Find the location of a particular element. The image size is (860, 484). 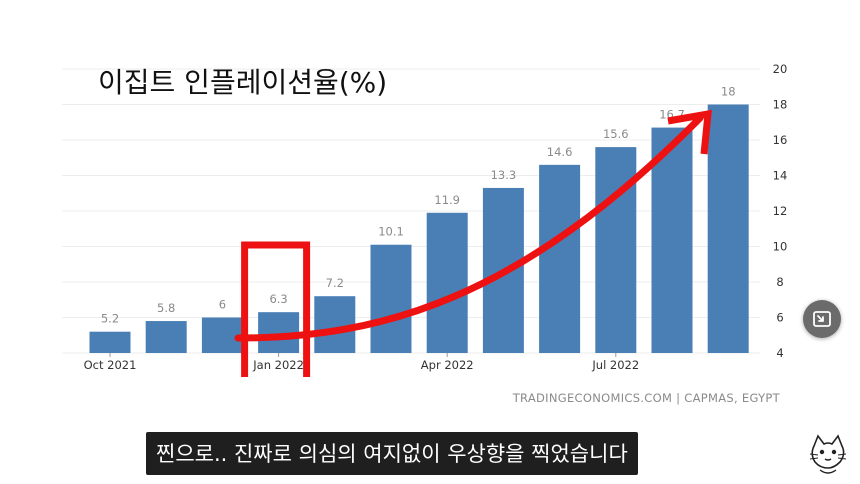

y-tick-label: 8 is located at coordinates (779, 282).